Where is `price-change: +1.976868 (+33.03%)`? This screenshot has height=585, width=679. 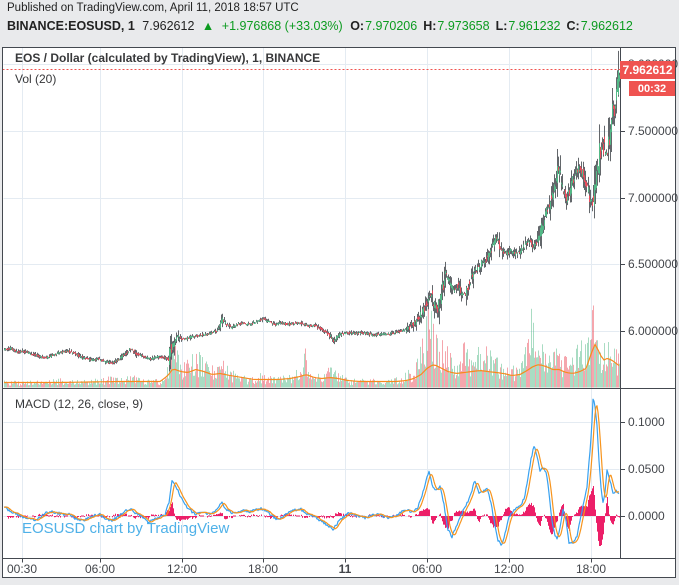
price-change: +1.976868 (+33.03%) is located at coordinates (282, 26).